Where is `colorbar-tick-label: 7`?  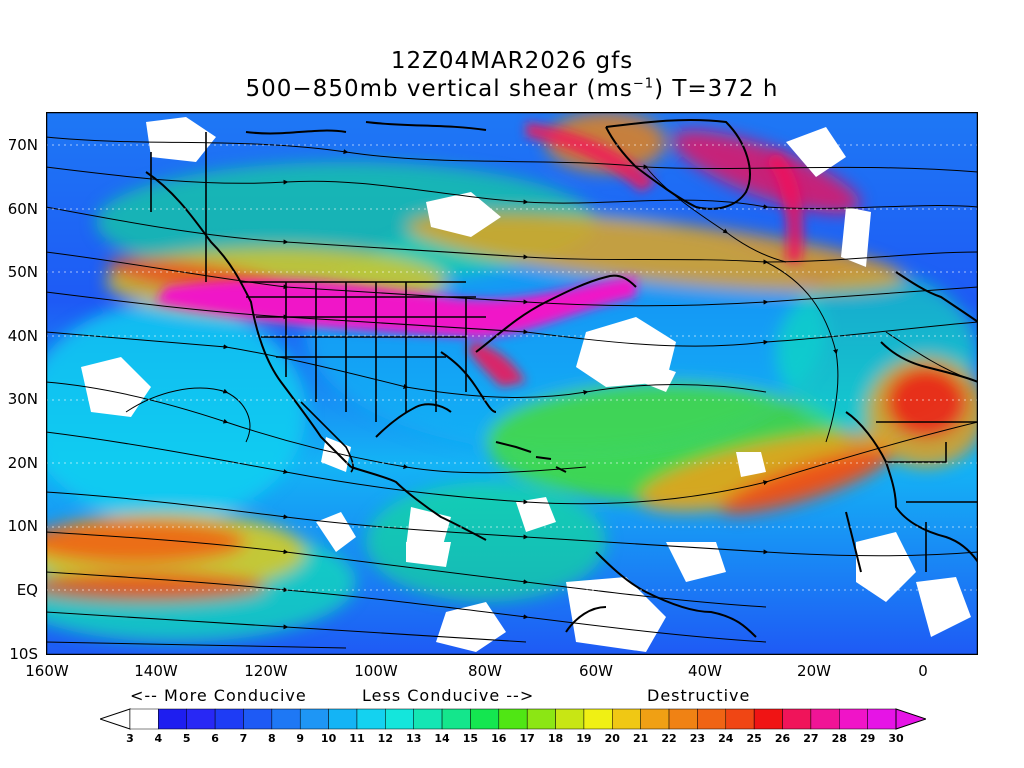
colorbar-tick-label: 7 is located at coordinates (243, 738).